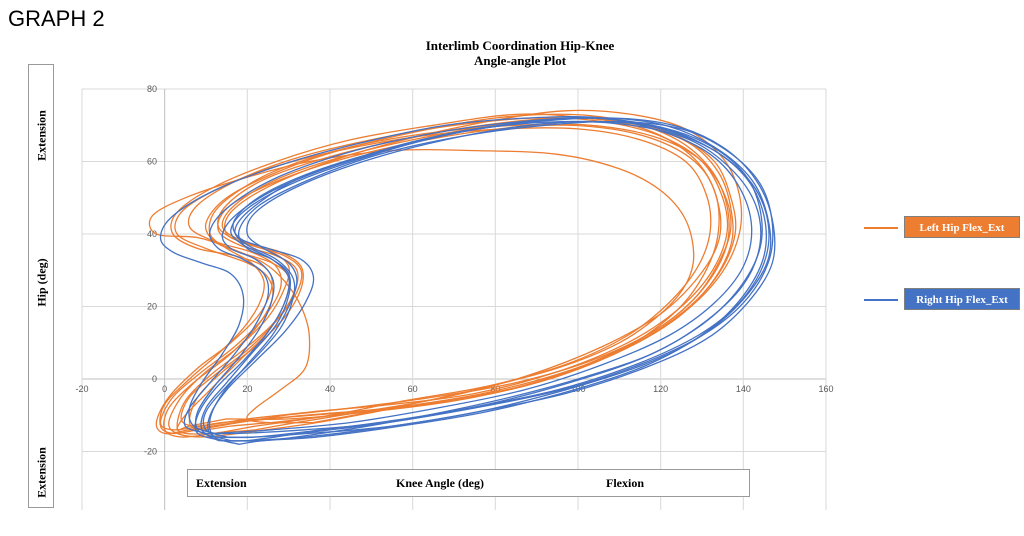 Image resolution: width=1024 pixels, height=536 pixels. I want to click on y-tick-label: -20, so click(150, 452).